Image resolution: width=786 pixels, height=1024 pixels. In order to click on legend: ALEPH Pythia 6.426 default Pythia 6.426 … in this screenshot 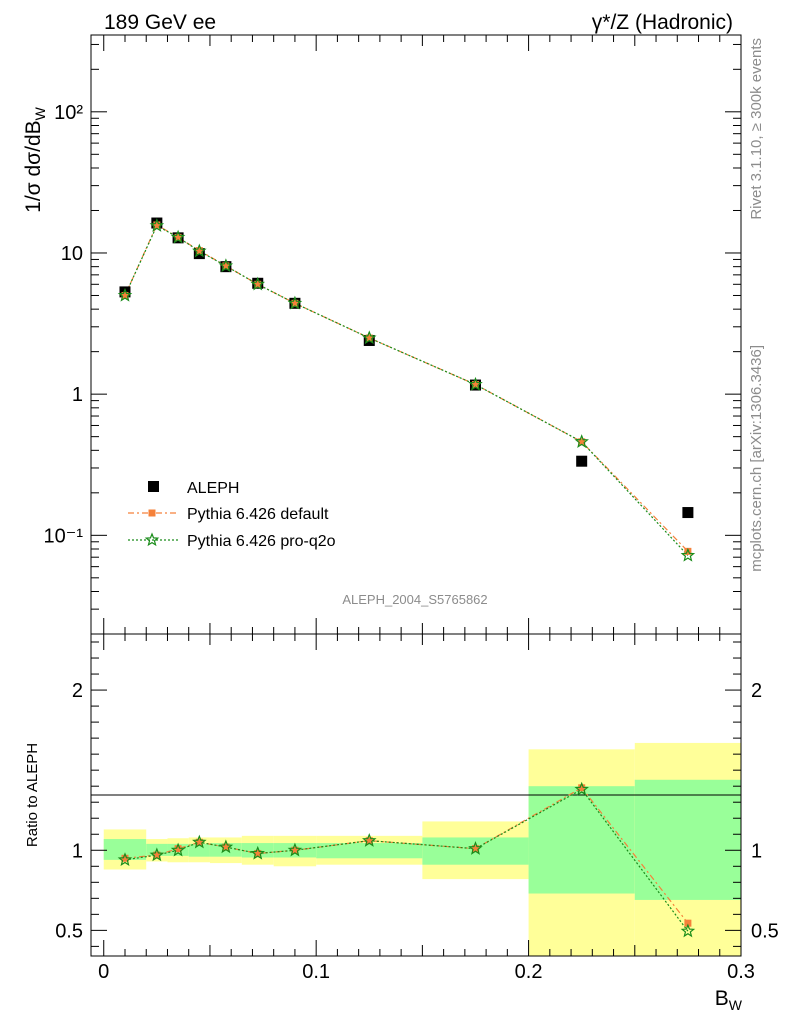, I will do `click(232, 515)`.